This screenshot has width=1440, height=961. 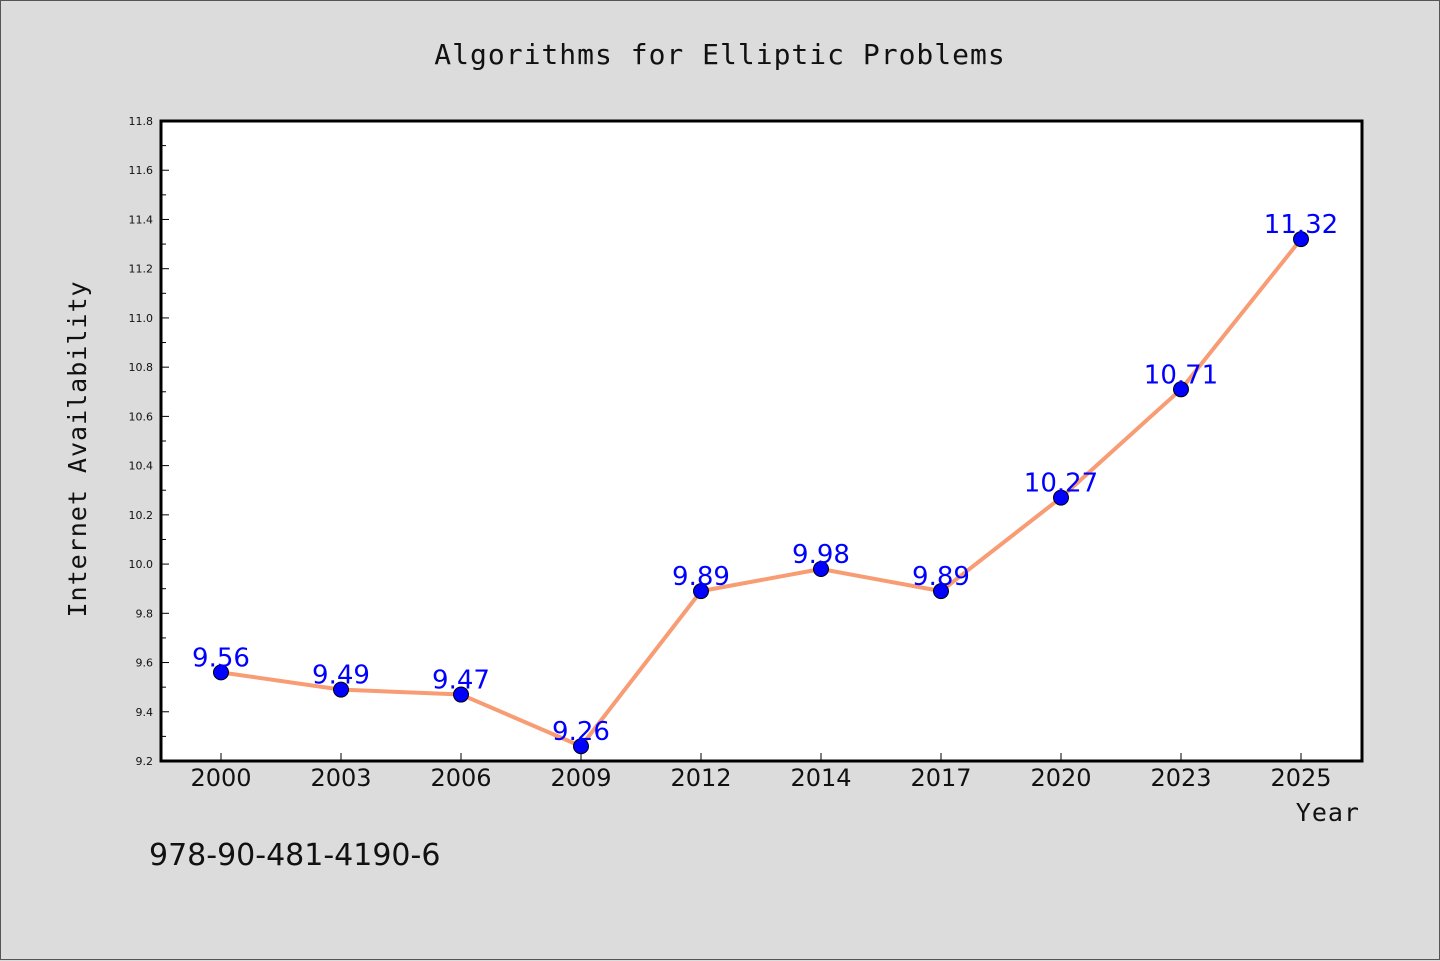 I want to click on x-tick-label: 2012, so click(x=700, y=778).